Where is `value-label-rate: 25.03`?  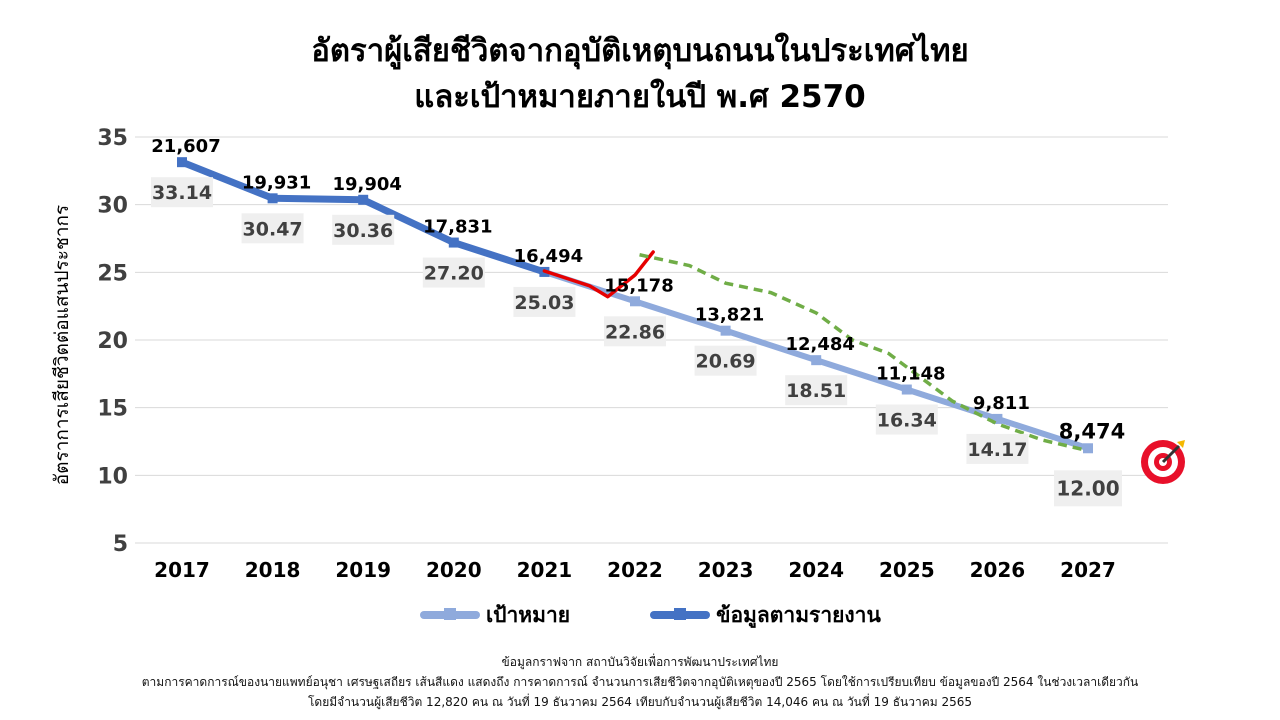
value-label-rate: 25.03 is located at coordinates (544, 303).